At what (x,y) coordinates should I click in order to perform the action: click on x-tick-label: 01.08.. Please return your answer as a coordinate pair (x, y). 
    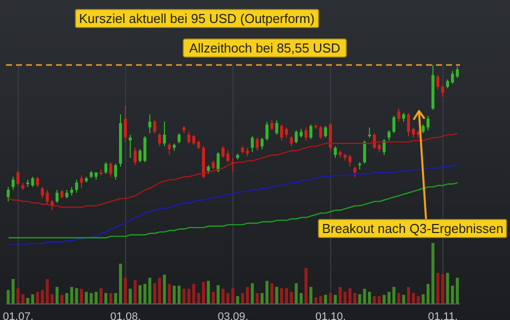
    Looking at the image, I should click on (125, 315).